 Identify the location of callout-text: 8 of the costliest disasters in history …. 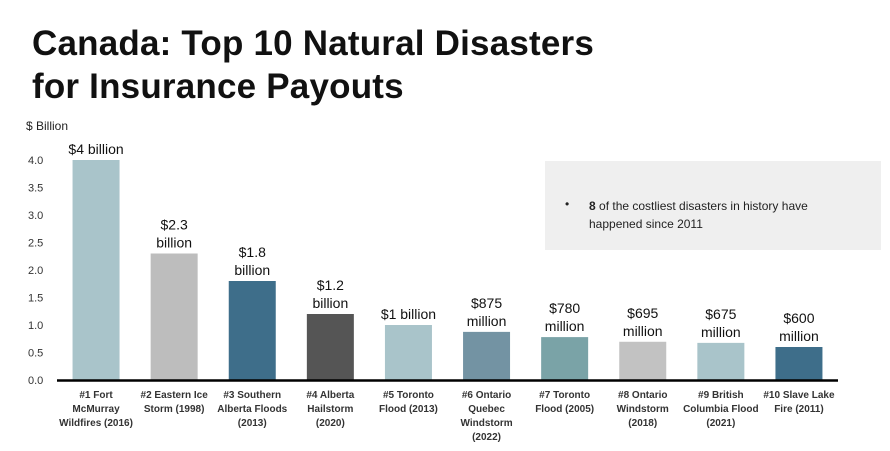
(724, 215).